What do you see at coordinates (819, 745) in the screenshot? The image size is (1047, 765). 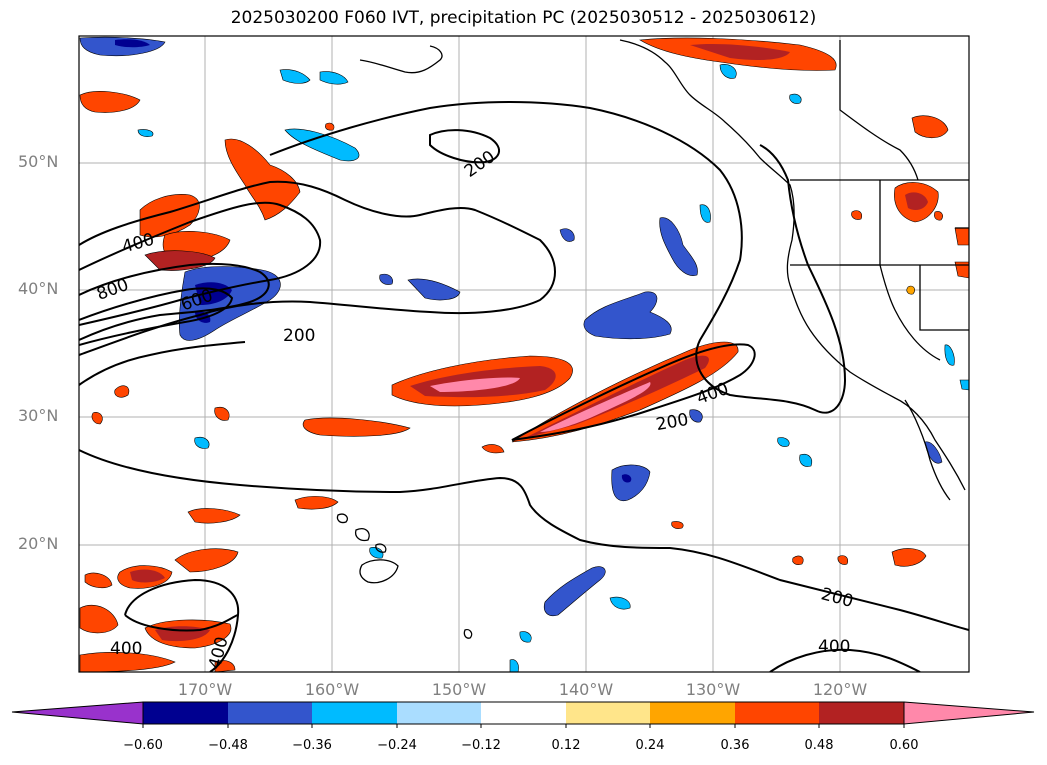 I see `colorbar-tick: 0.48` at bounding box center [819, 745].